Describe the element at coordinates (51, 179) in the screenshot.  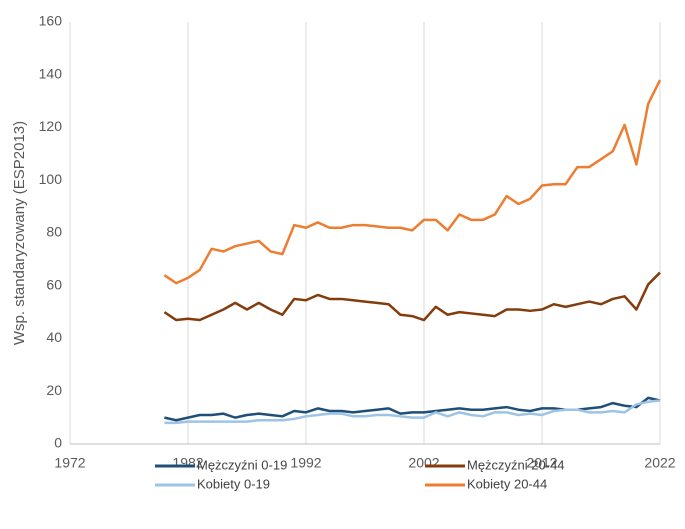
I see `y-tick-label: 100` at that location.